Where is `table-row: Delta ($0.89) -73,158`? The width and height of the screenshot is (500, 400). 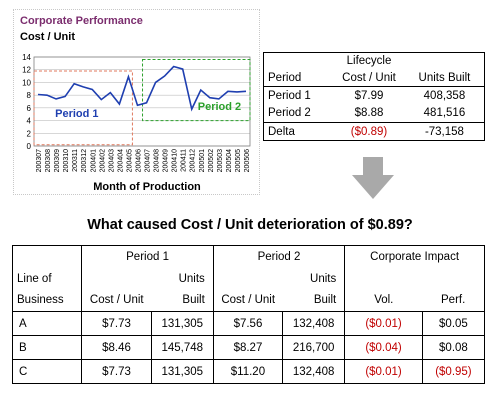
table-row: Delta ($0.89) -73,158 is located at coordinates (374, 131).